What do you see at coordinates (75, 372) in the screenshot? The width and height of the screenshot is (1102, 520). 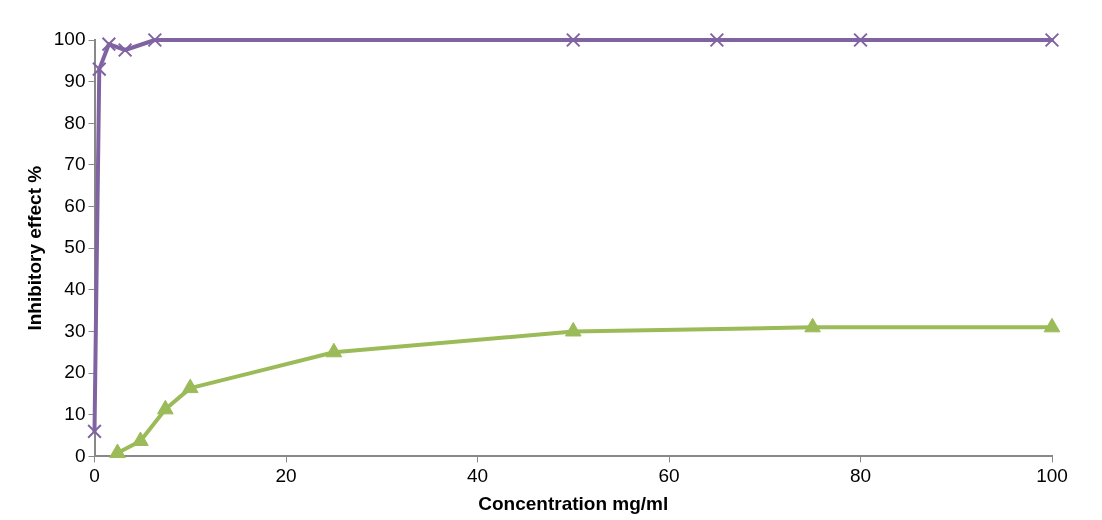 I see `y-tick-label: 20` at bounding box center [75, 372].